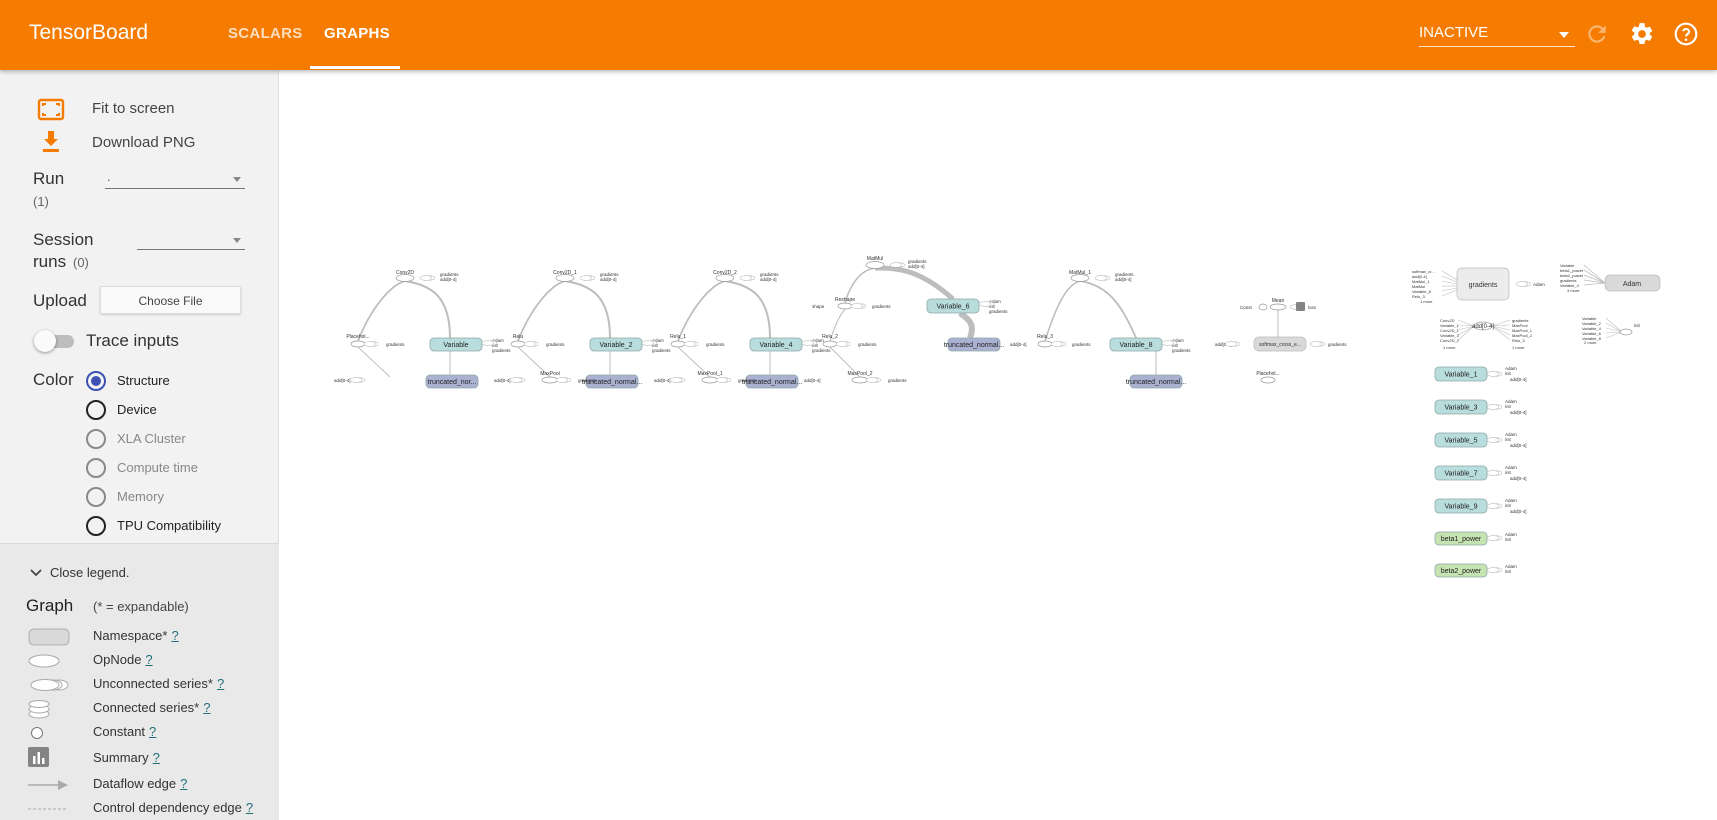 Image resolution: width=1717 pixels, height=820 pixels. I want to click on legend-label: Namespace*, so click(130, 635).